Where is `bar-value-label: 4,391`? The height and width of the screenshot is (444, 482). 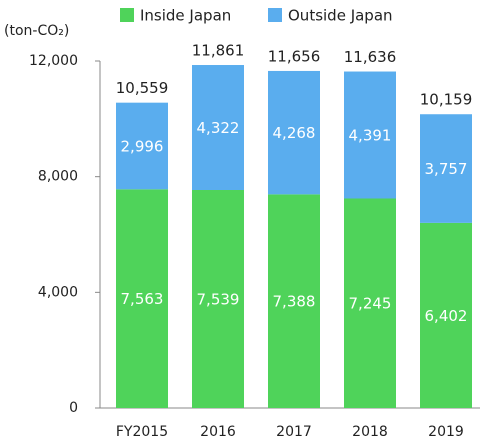 bar-value-label: 4,391 is located at coordinates (370, 136).